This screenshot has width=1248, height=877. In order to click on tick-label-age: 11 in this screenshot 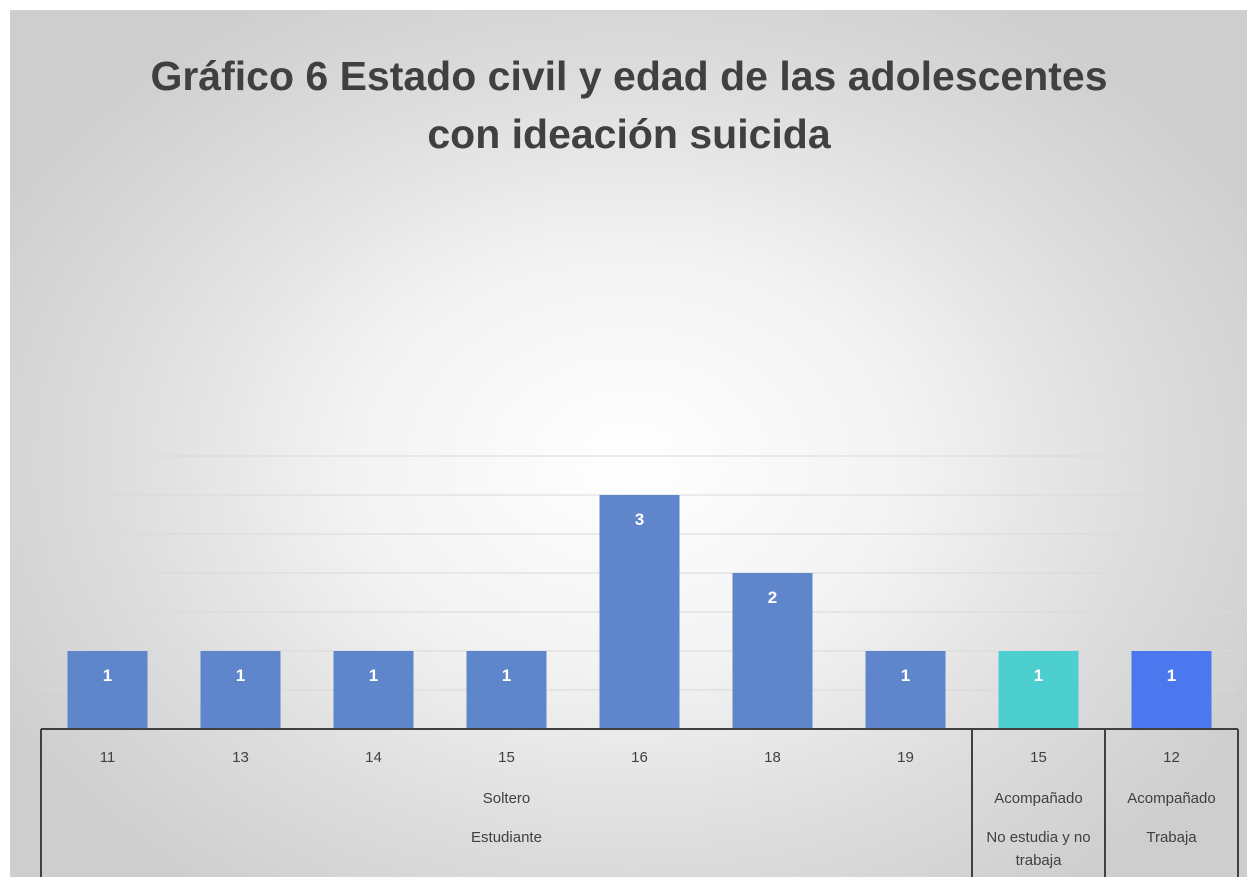, I will do `click(108, 757)`.